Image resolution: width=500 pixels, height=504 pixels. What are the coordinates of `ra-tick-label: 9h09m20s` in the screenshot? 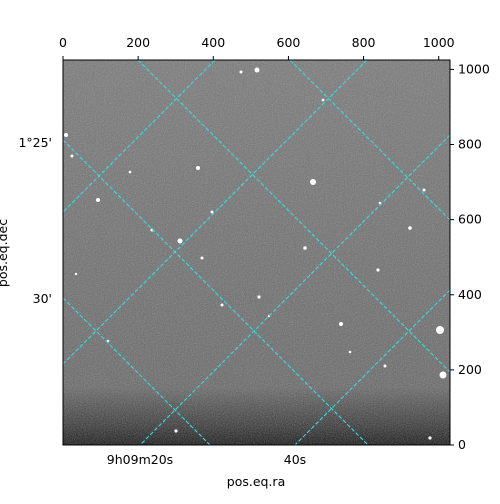 It's located at (140, 459).